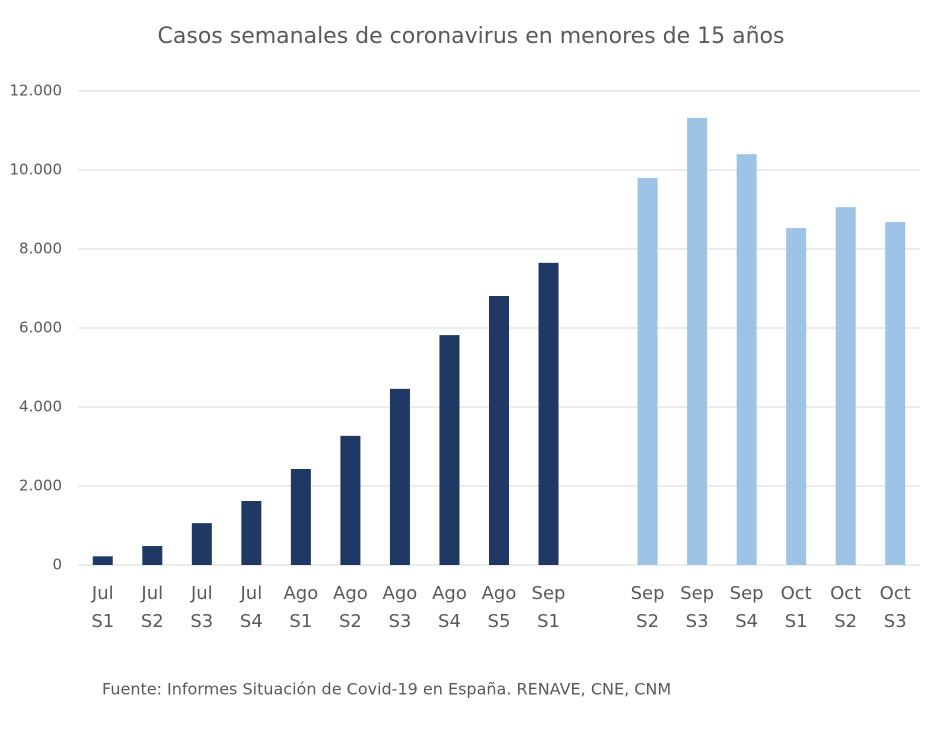  I want to click on y-tick-label: 8.000, so click(40, 249).